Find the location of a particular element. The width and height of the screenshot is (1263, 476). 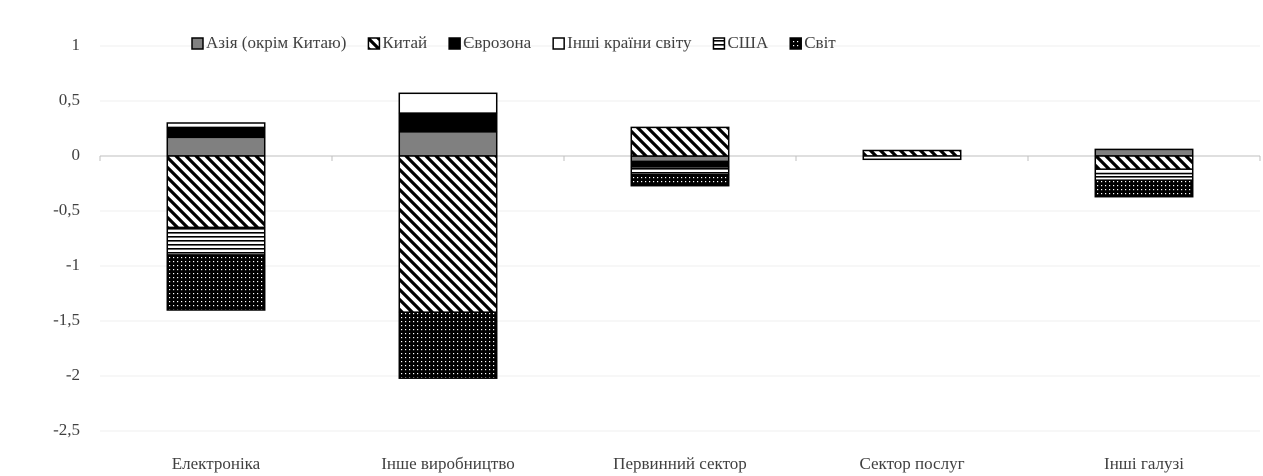

legend-label: Азія (окрім Китаю) is located at coordinates (276, 42).